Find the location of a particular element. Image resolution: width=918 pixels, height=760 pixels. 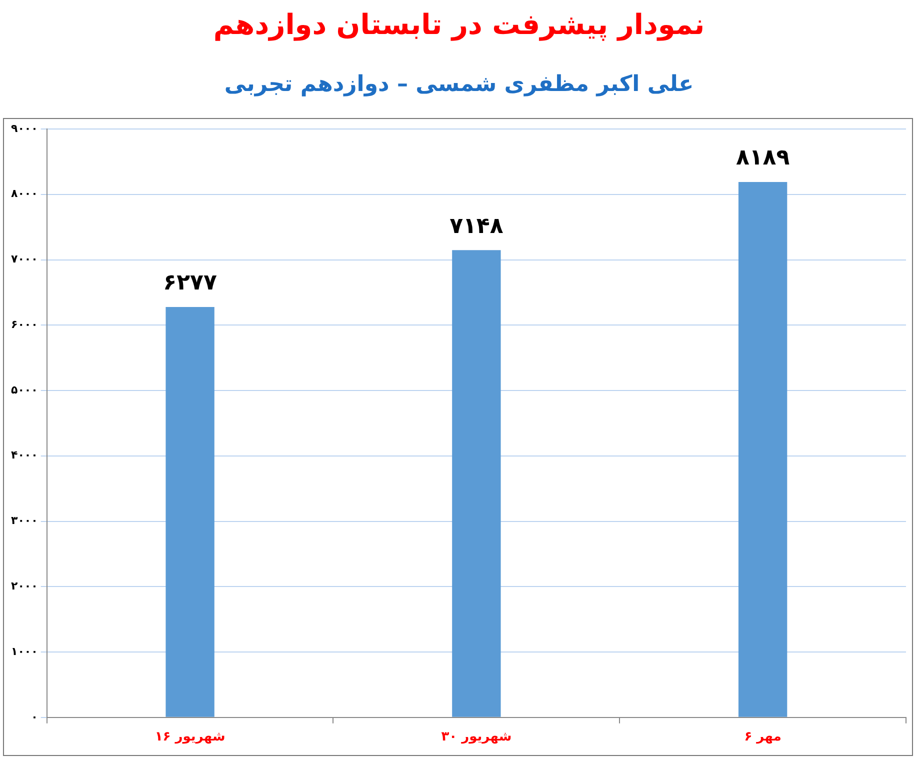

y-tick-label: ۶۰۰۰ is located at coordinates (24, 324).